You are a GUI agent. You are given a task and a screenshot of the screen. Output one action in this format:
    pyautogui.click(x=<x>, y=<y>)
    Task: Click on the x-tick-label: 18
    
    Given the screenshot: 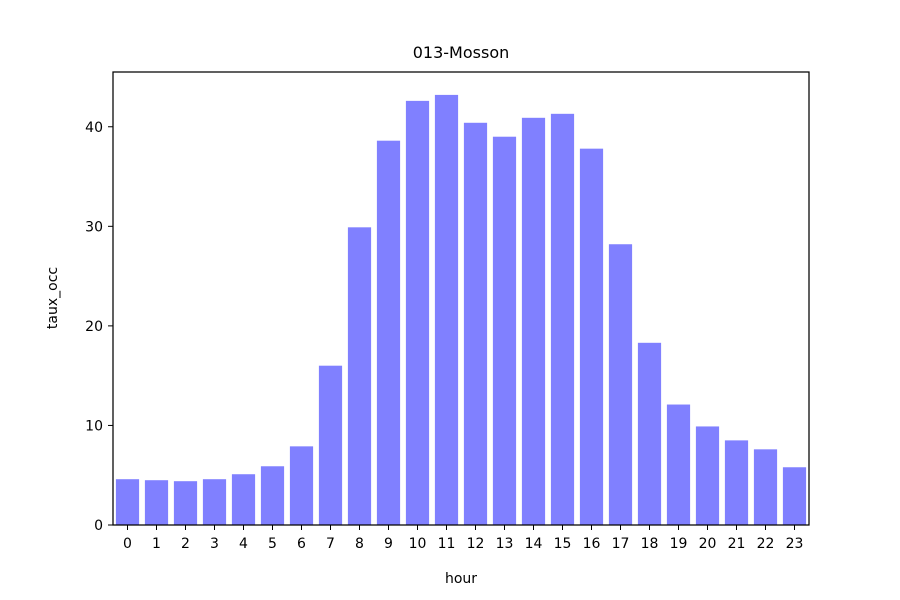 What is the action you would take?
    pyautogui.click(x=650, y=544)
    